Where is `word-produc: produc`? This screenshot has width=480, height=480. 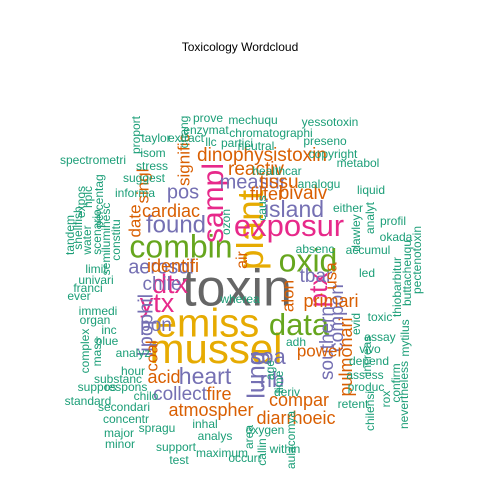 word-produc: produc is located at coordinates (366, 387).